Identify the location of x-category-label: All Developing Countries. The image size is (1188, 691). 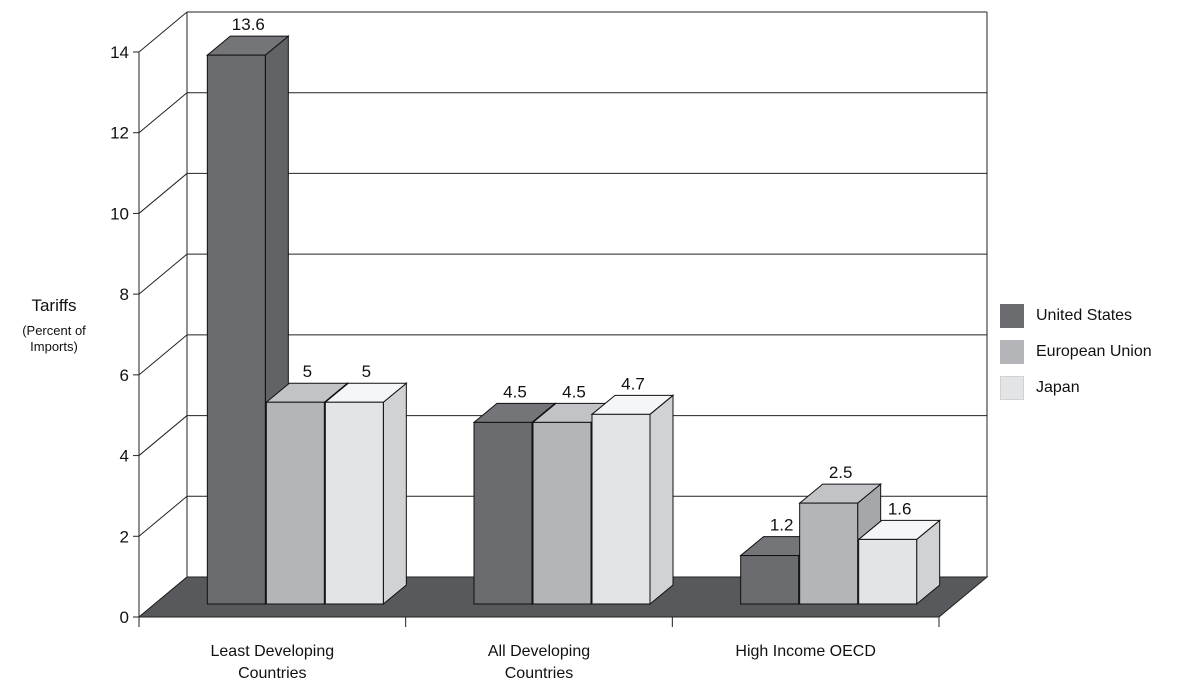
(539, 662).